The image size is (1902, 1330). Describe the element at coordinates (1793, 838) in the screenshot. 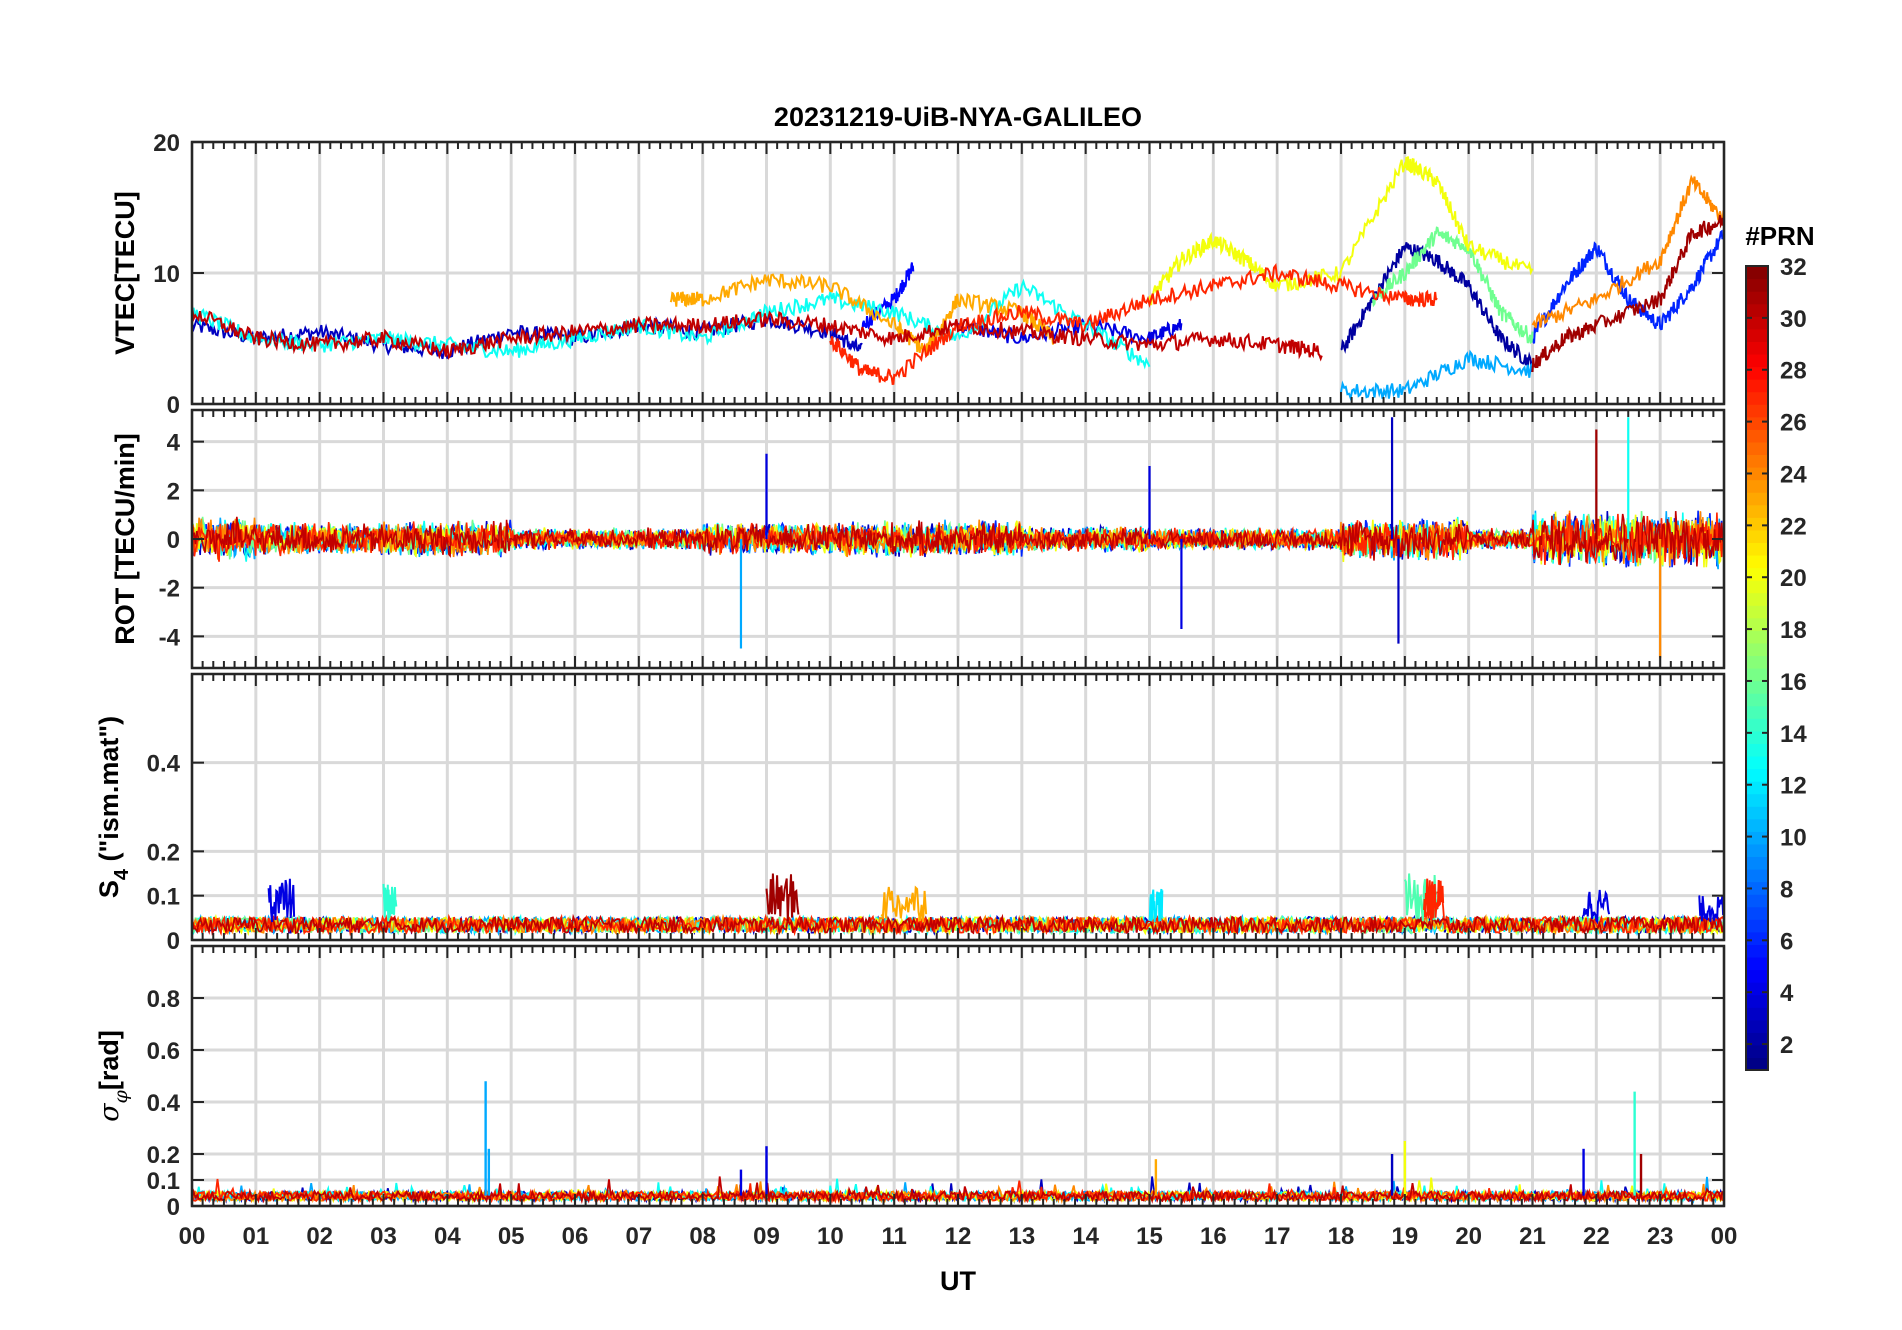

I see `colorbar-tick-label: 10` at that location.